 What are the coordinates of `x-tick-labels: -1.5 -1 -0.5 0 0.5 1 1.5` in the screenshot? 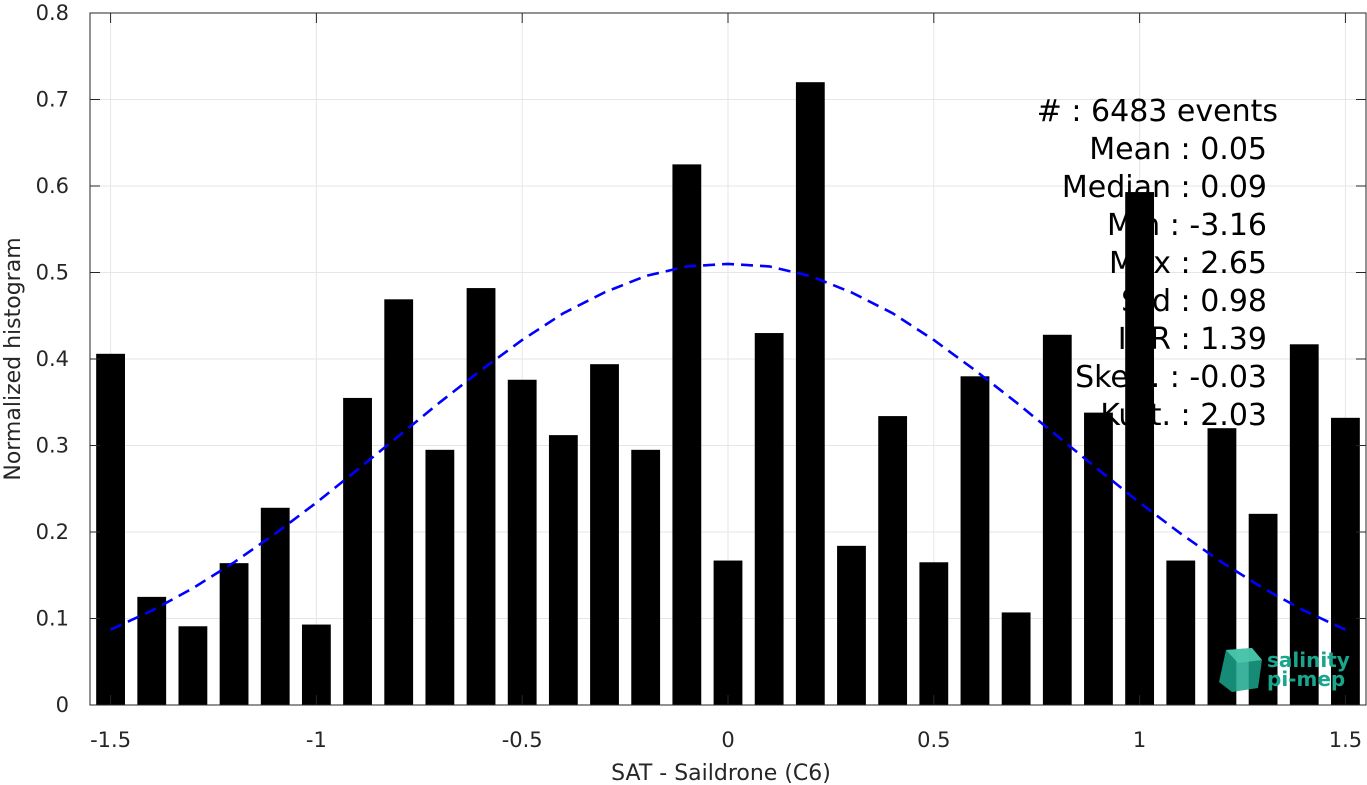 It's located at (726, 740).